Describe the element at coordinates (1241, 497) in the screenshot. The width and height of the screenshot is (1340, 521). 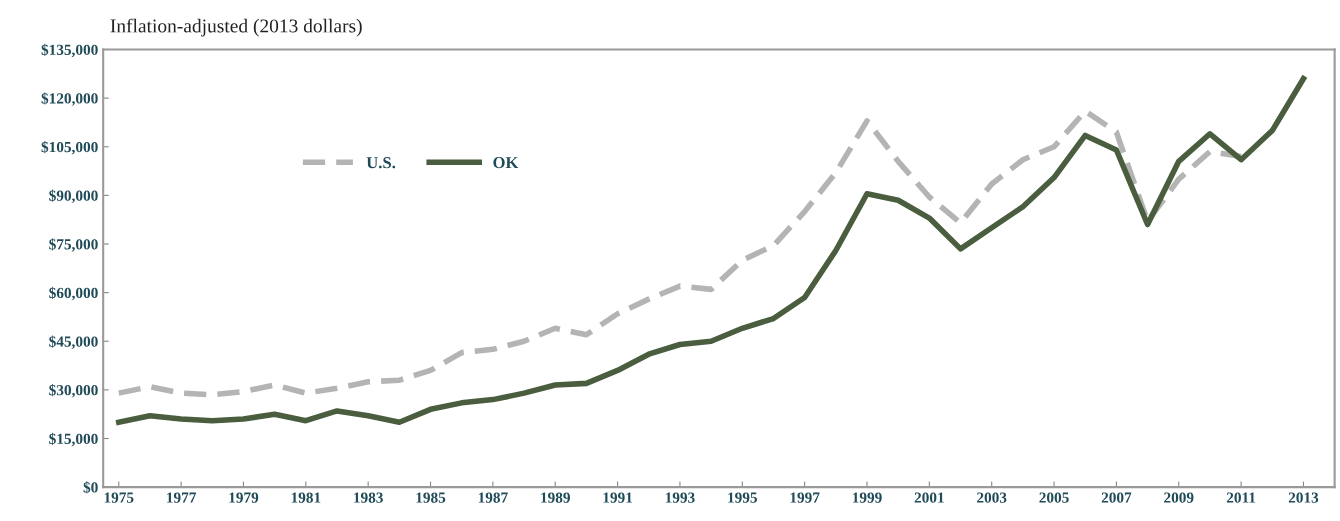
I see `x-tick-label: 2011` at that location.